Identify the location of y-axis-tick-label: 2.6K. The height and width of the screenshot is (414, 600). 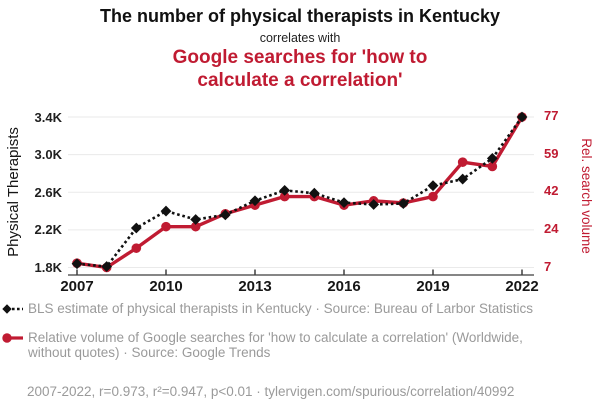
(48, 192).